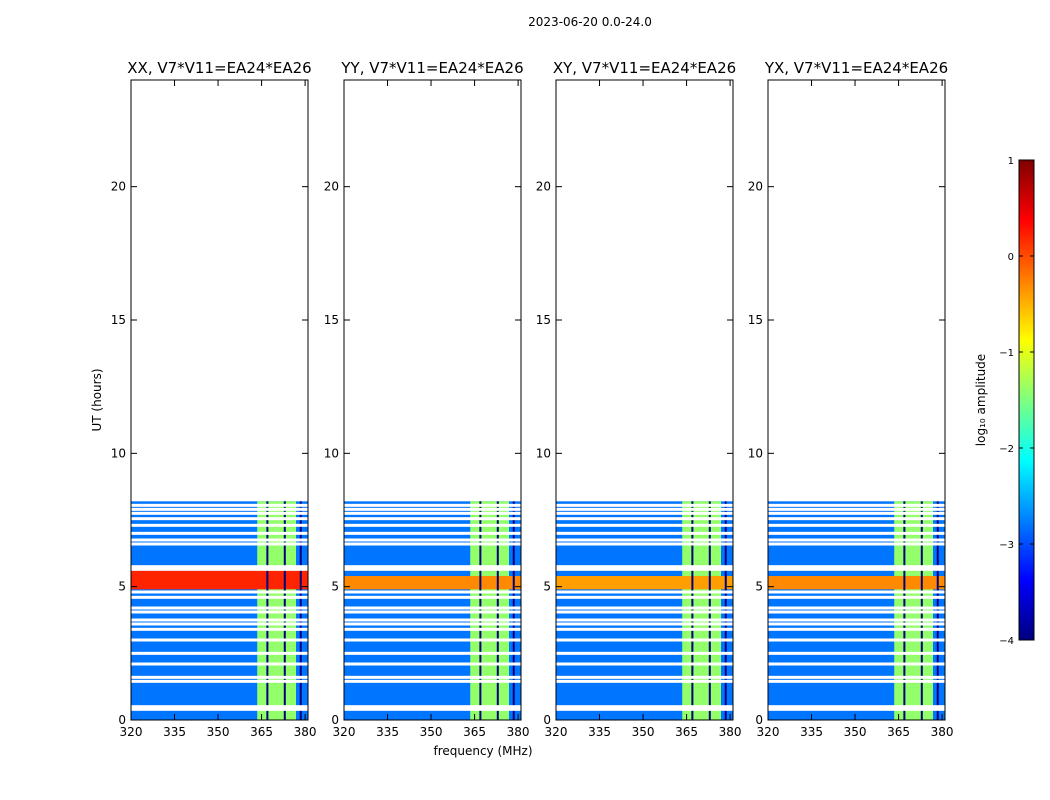 Image resolution: width=1050 pixels, height=800 pixels. What do you see at coordinates (1026, 400) in the screenshot?
I see `colorbar-gradient` at bounding box center [1026, 400].